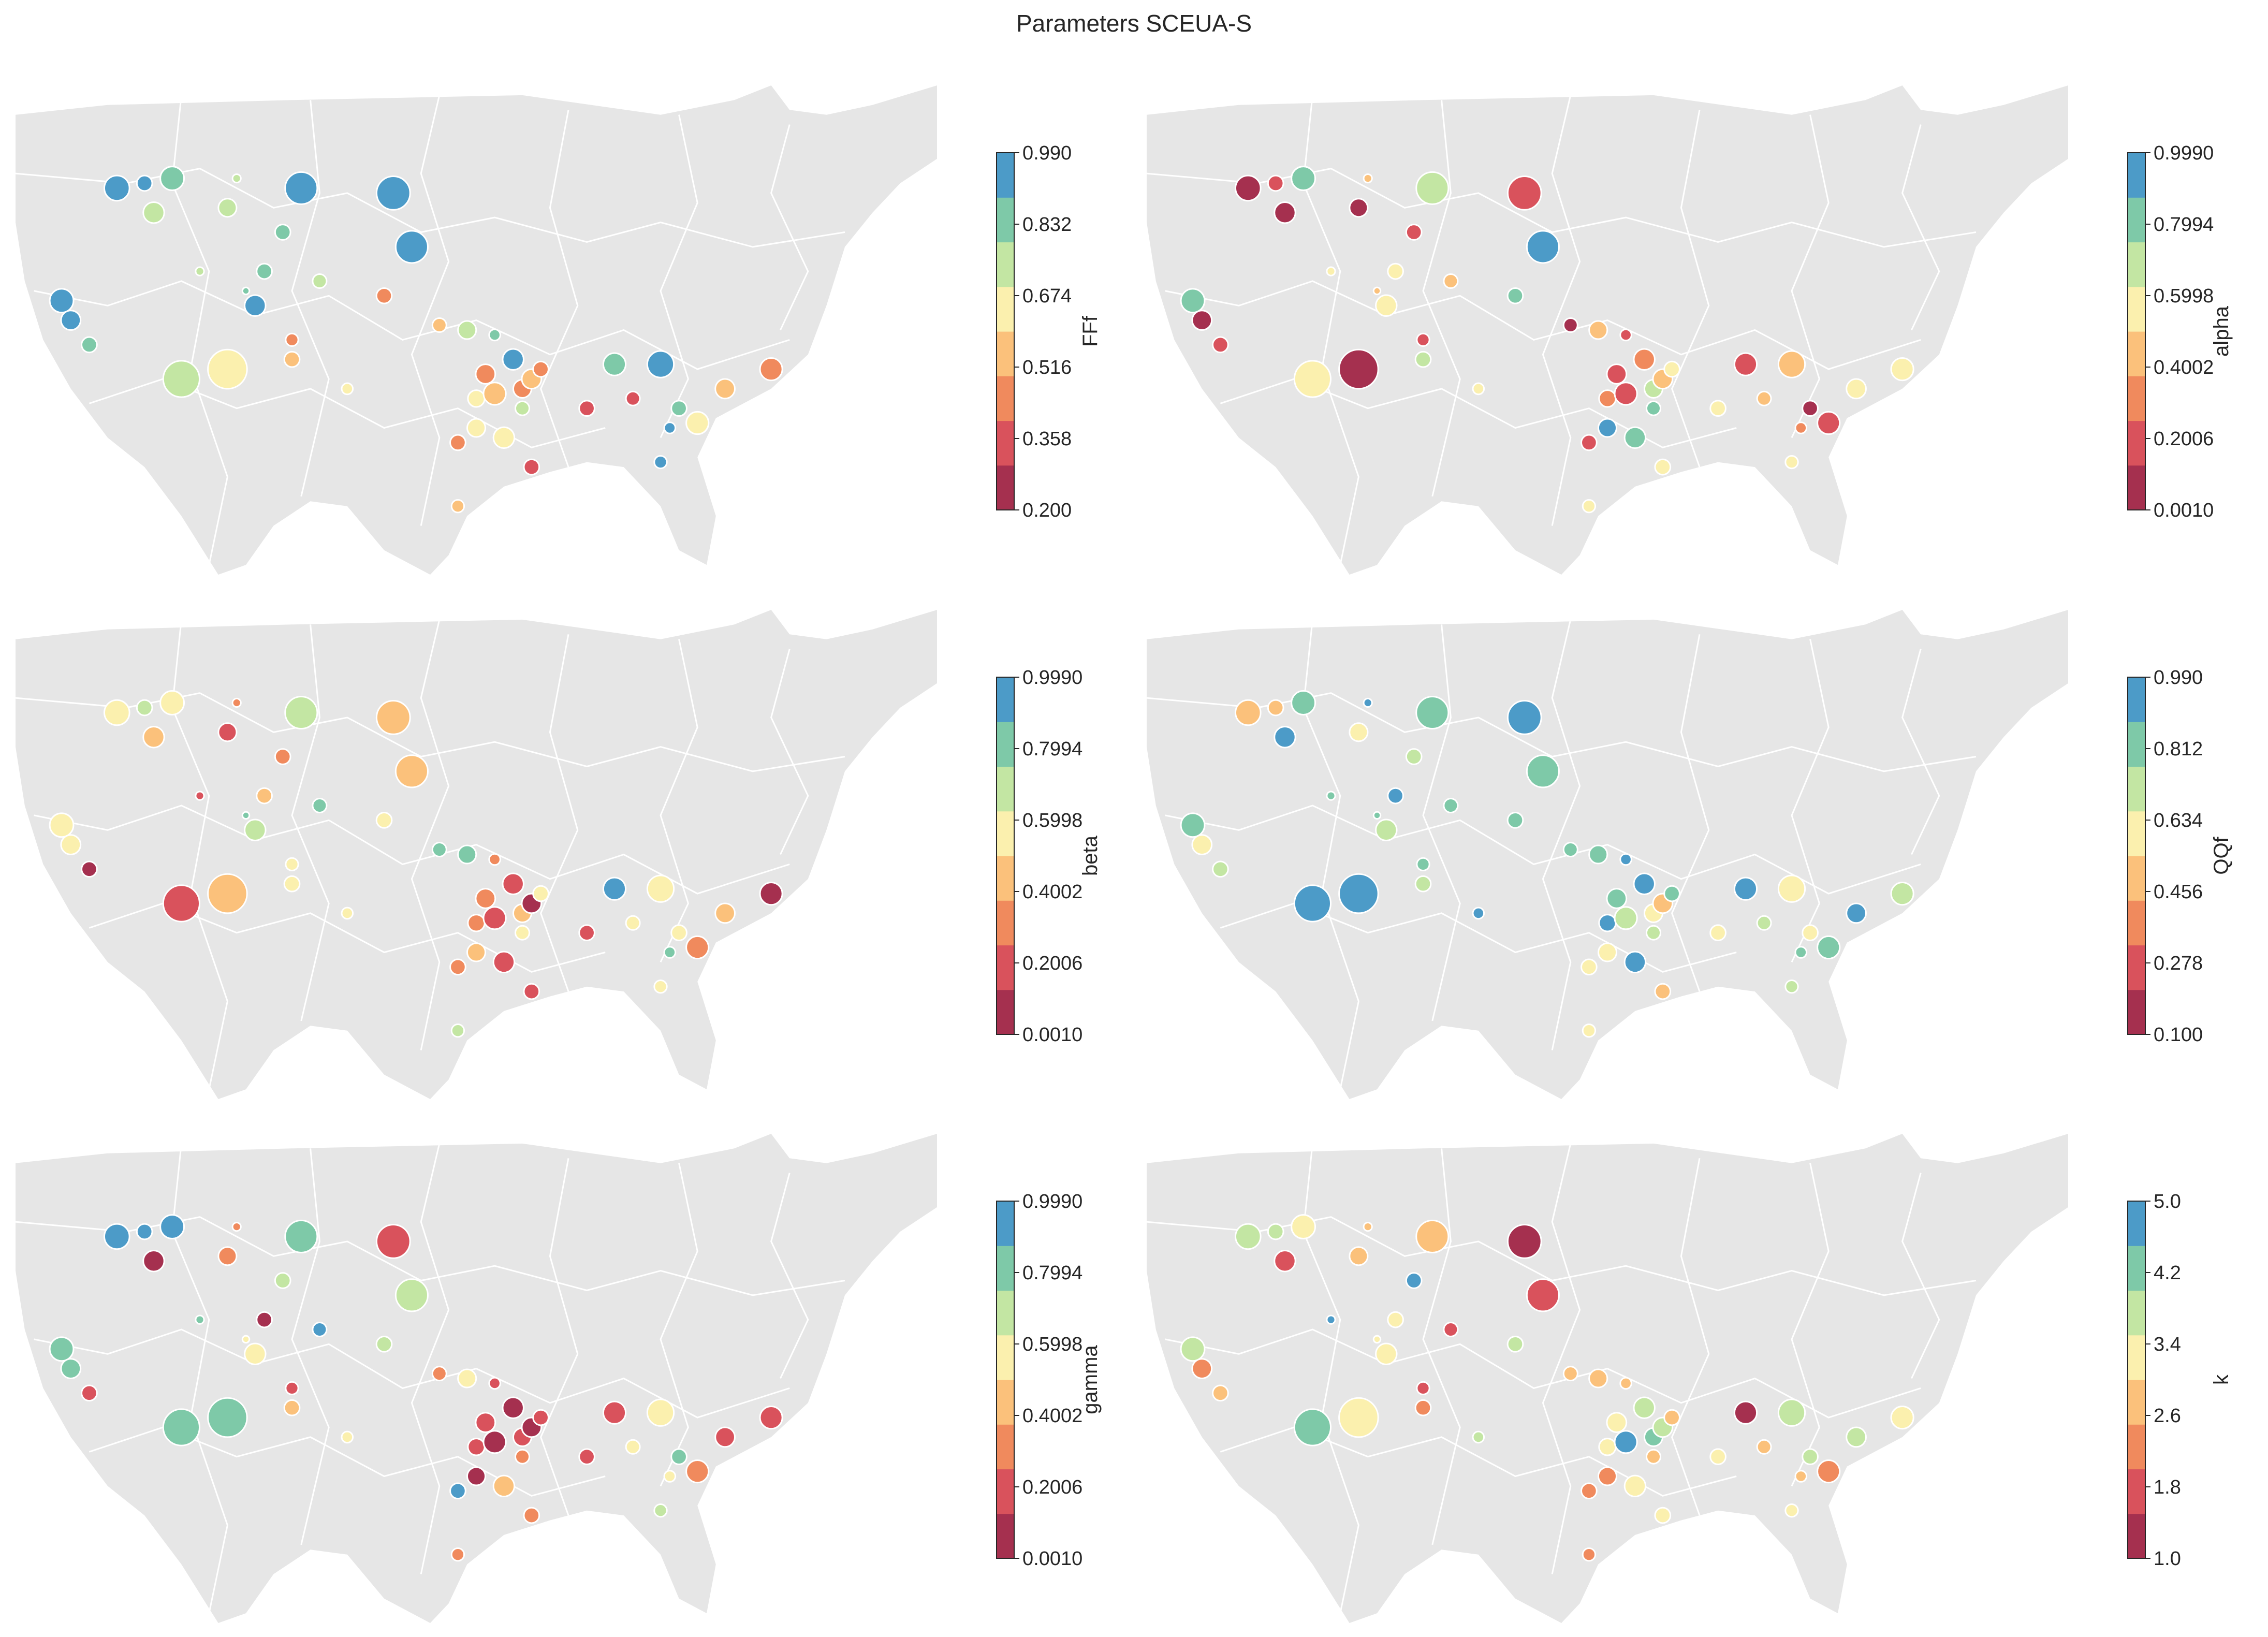  Describe the element at coordinates (1047, 510) in the screenshot. I see `colorbar-tick-label: 0.200` at that location.